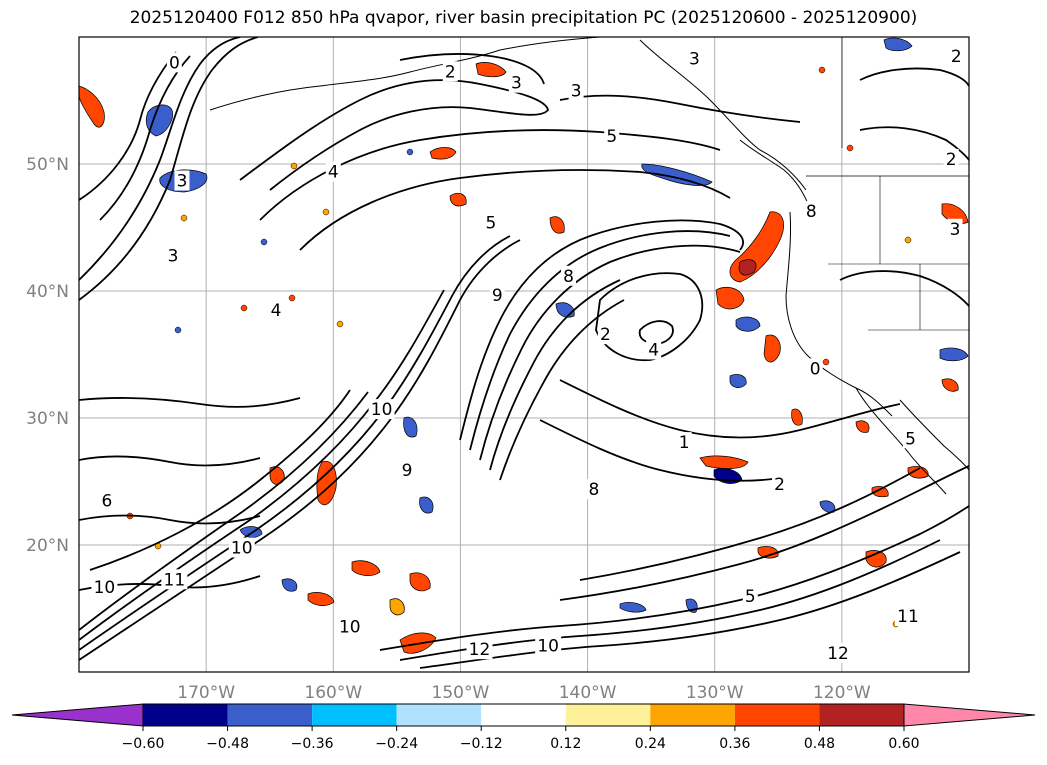  I want to click on colorbar-tick-label: 0.48, so click(819, 744).